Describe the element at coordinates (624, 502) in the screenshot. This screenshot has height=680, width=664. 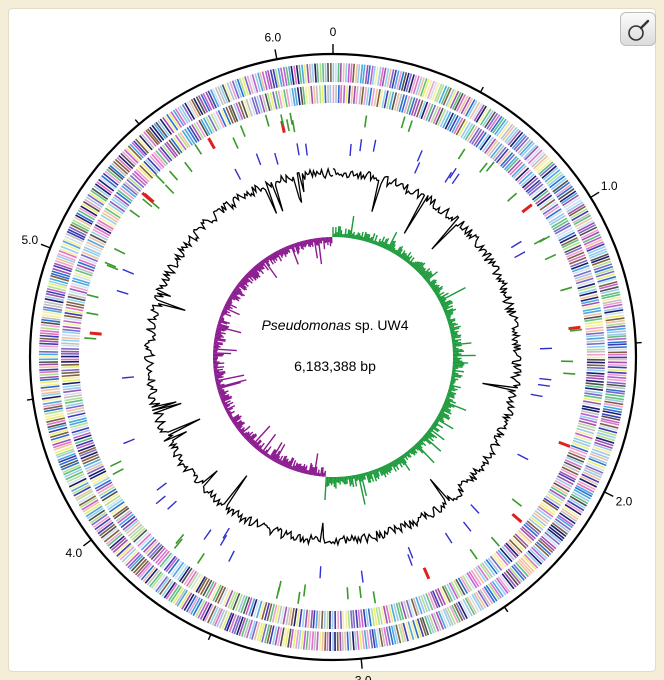
I see `axis-label: 2.0` at that location.